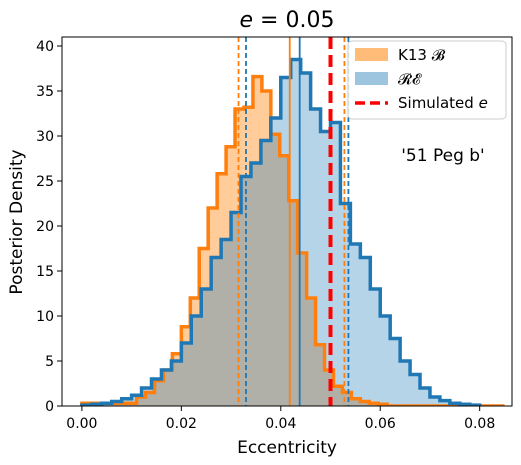 This screenshot has height=465, width=521. I want to click on y-tick-label: 30, so click(45, 137).